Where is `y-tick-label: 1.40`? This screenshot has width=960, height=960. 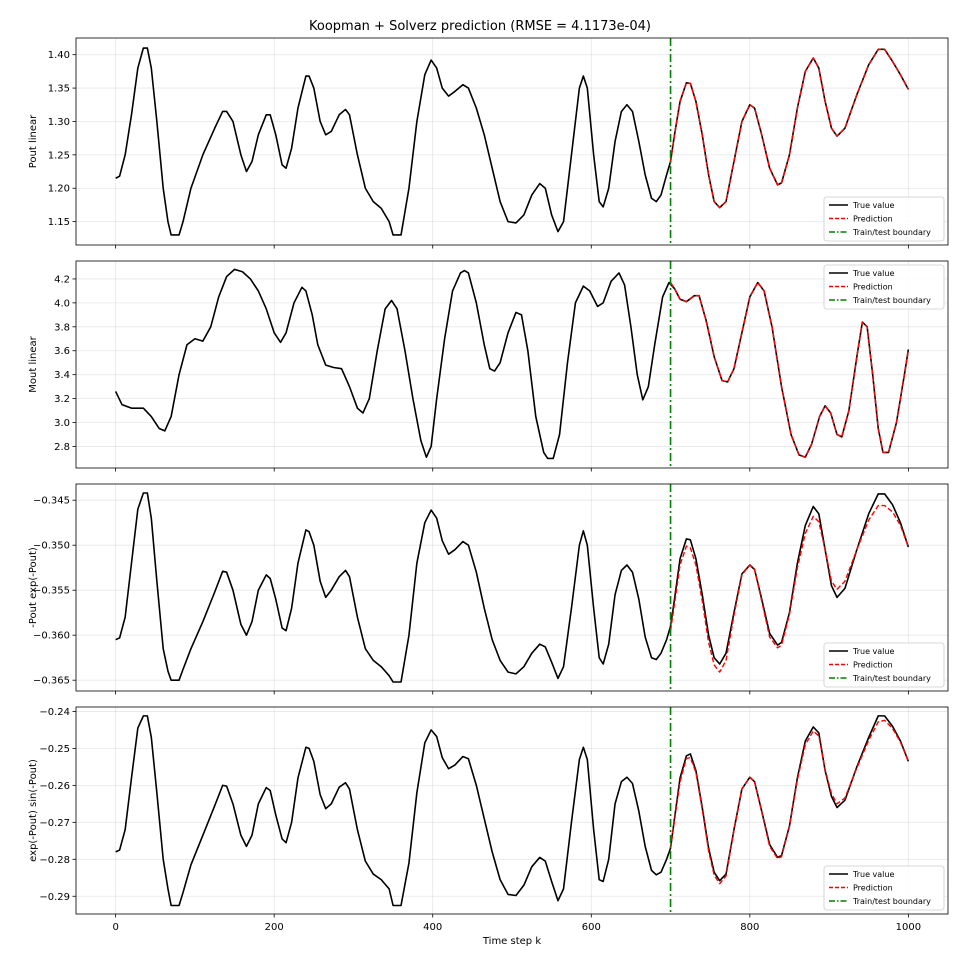
y-tick-label: 1.40 is located at coordinates (59, 55).